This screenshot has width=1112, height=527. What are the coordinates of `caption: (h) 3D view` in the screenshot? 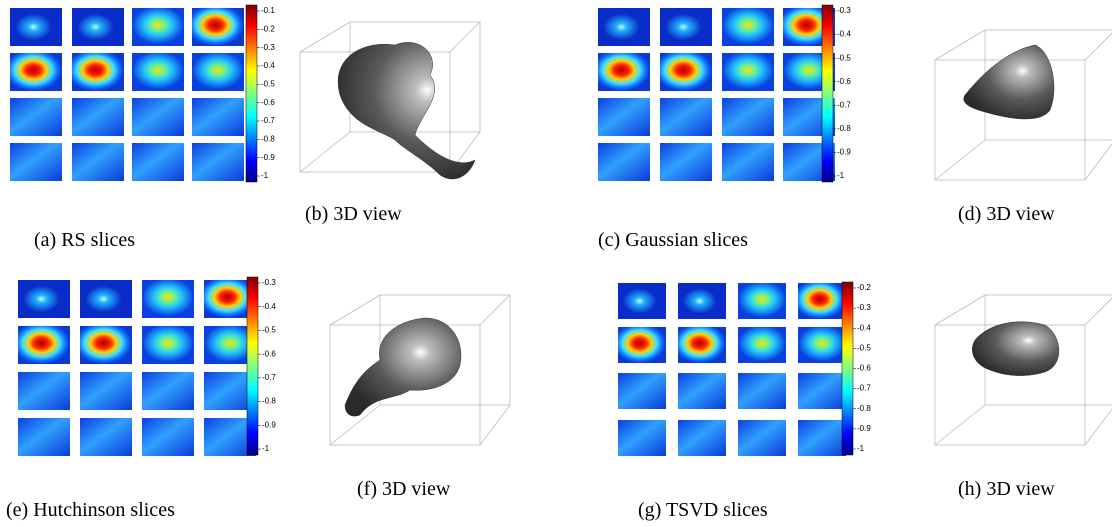 It's located at (1006, 489).